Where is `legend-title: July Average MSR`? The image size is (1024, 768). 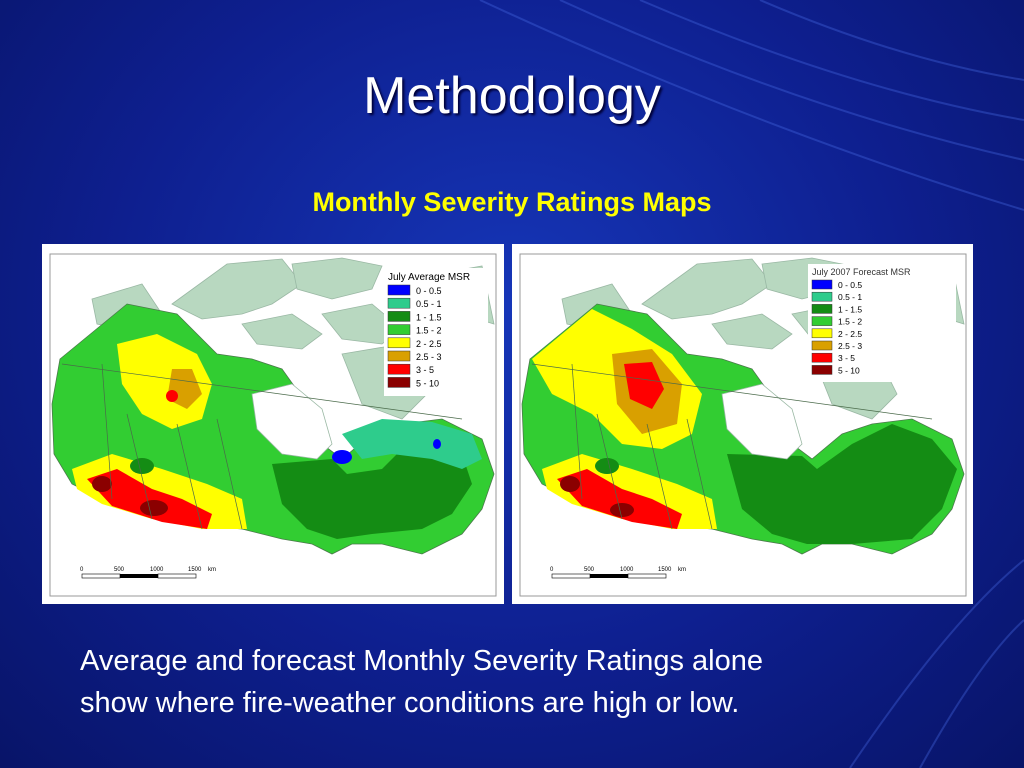 legend-title: July Average MSR is located at coordinates (429, 277).